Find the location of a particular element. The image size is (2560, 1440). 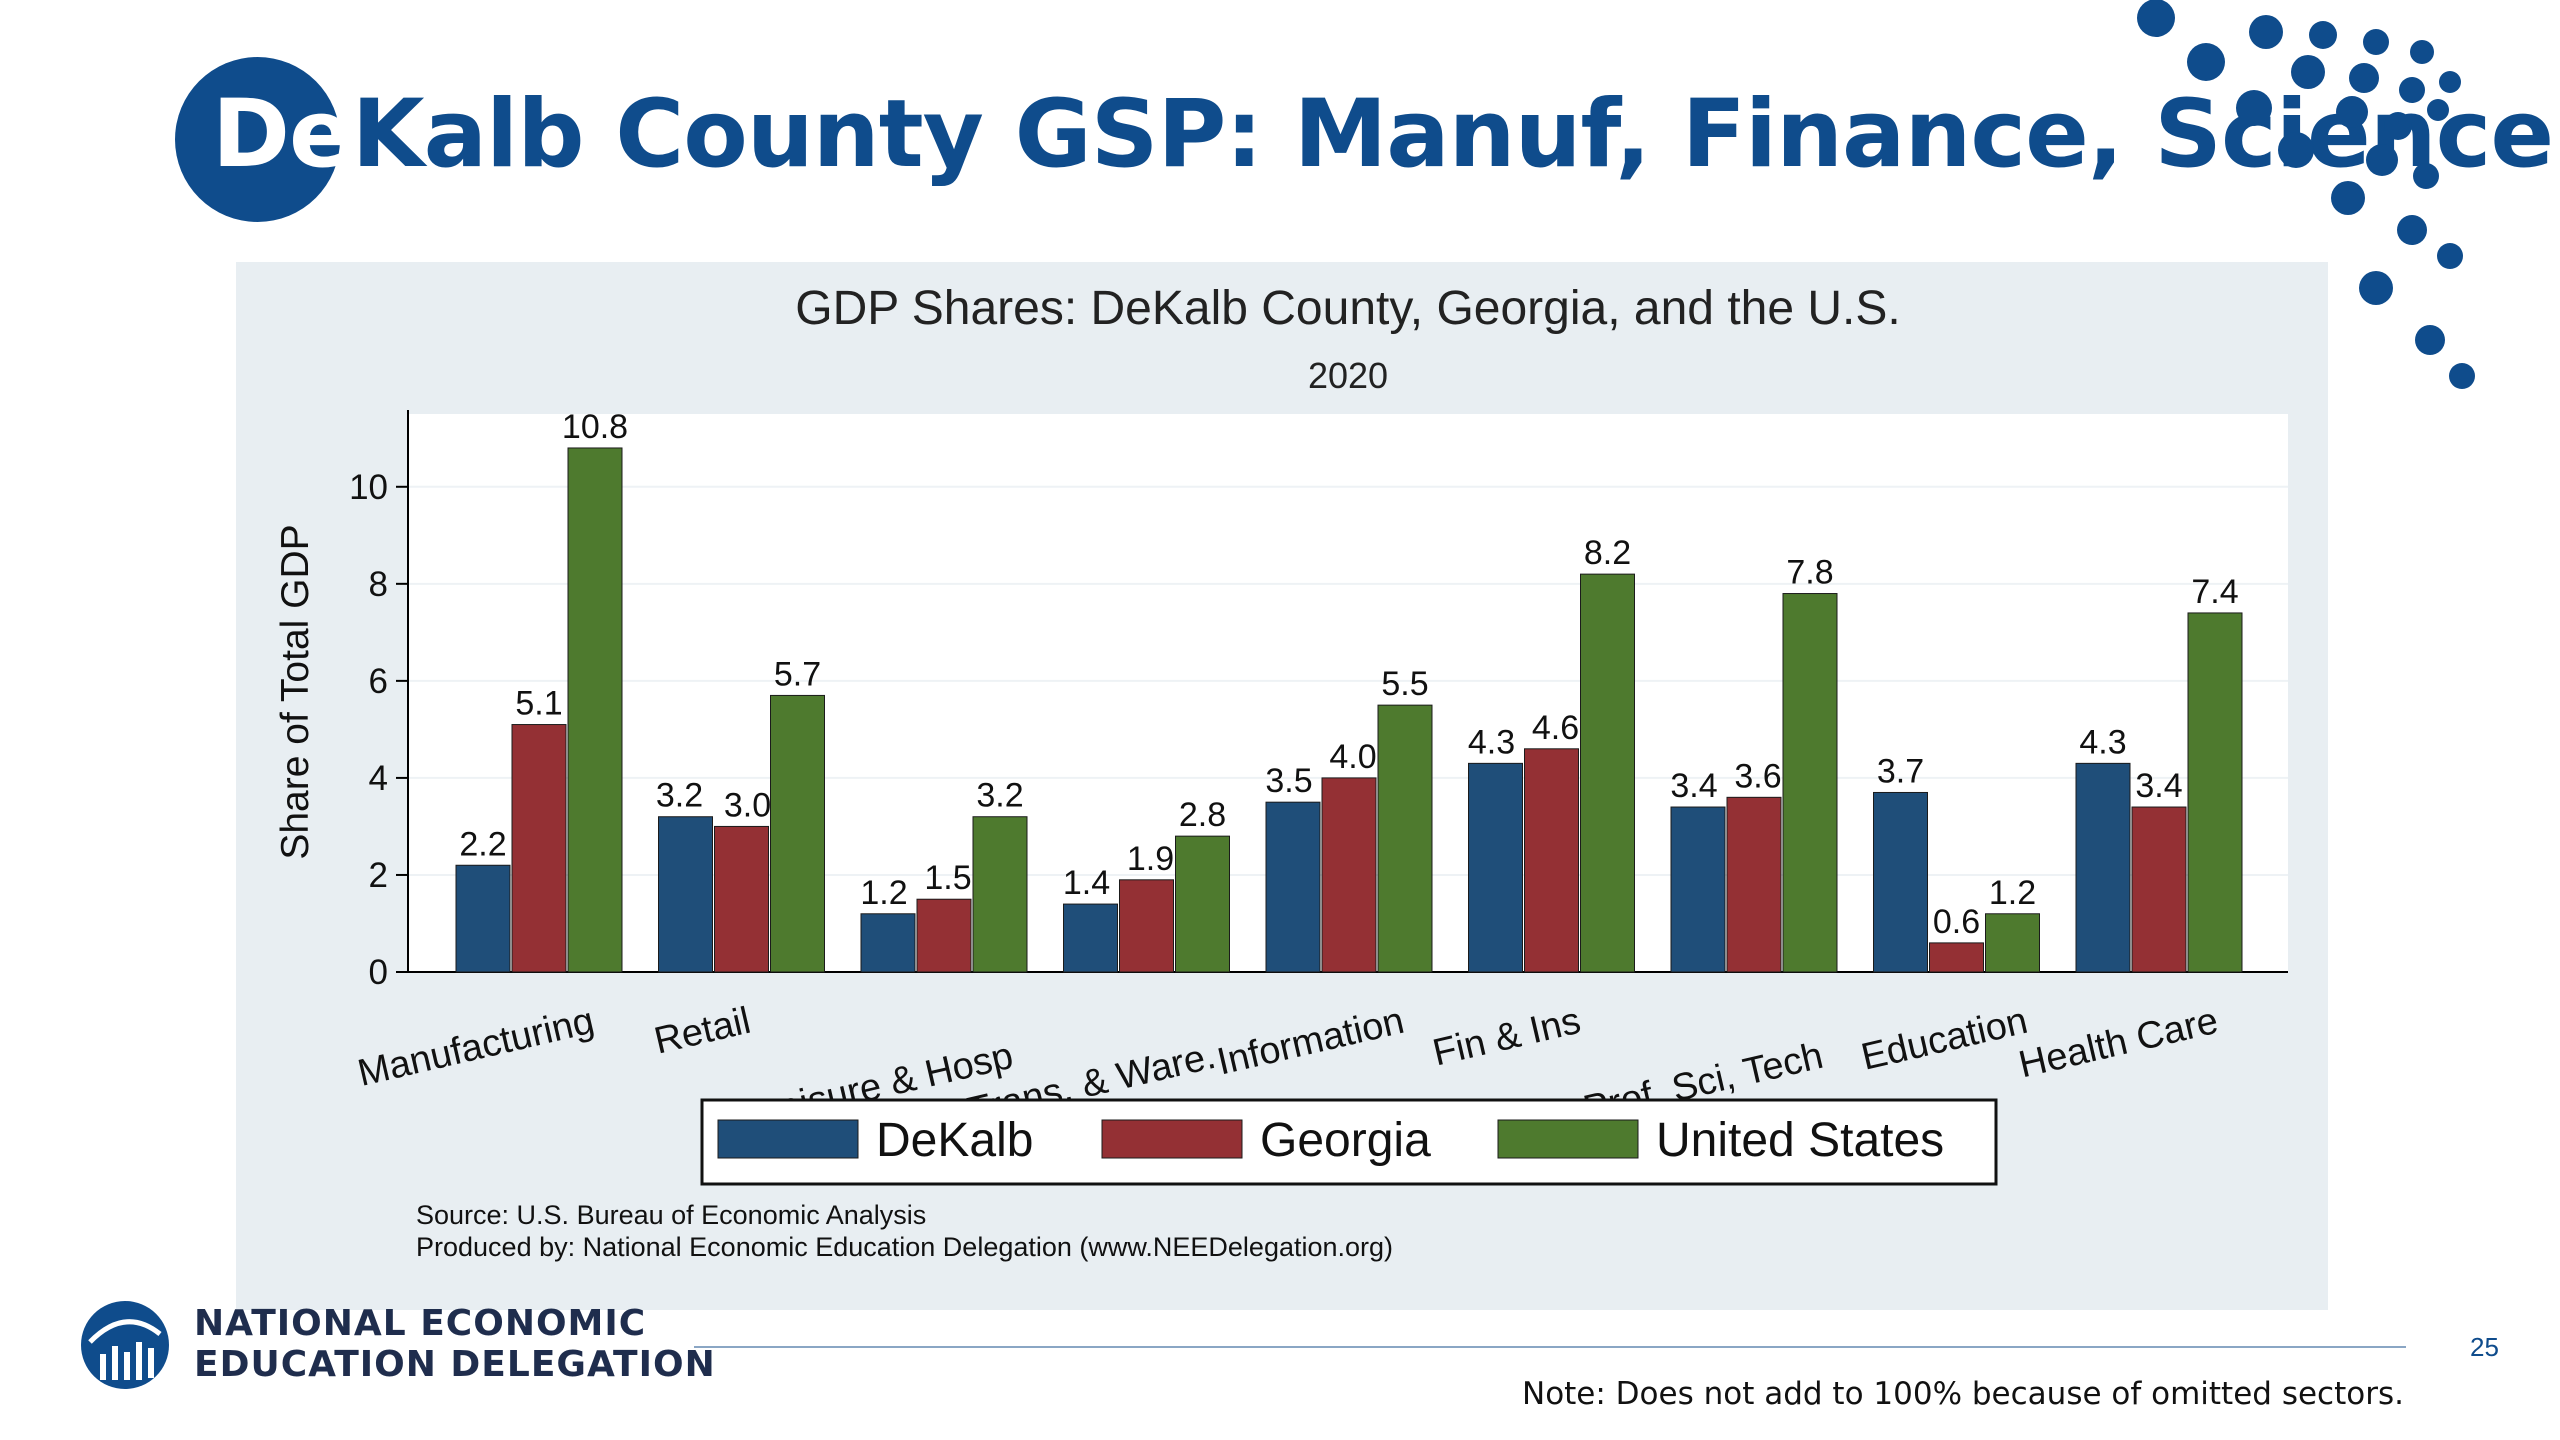

data-label: 2.8 is located at coordinates (1202, 815).